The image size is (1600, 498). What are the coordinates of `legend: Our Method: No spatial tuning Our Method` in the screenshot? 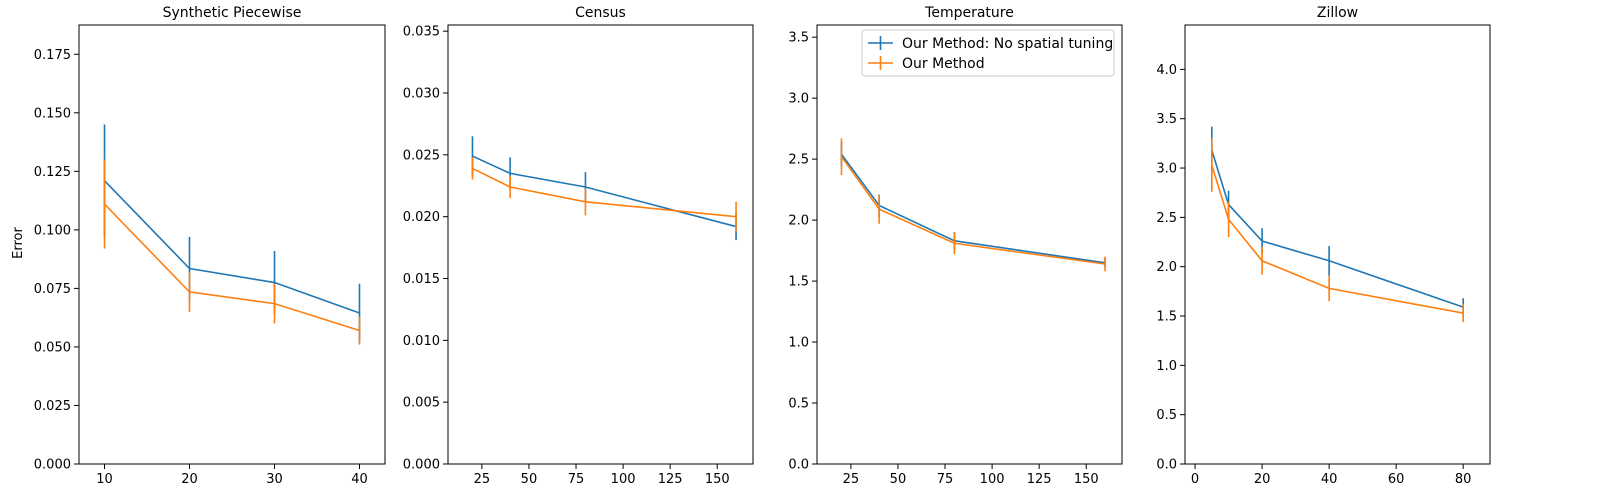 It's located at (988, 53).